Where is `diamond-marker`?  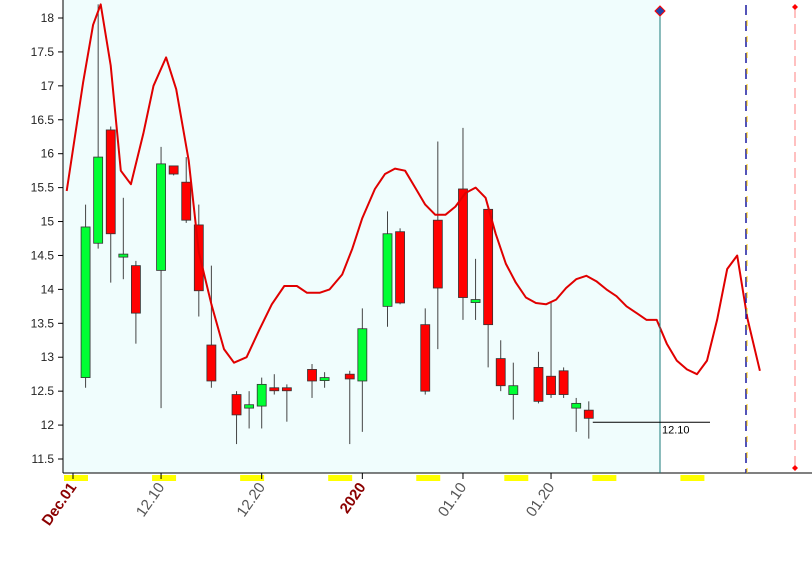
diamond-marker is located at coordinates (660, 11).